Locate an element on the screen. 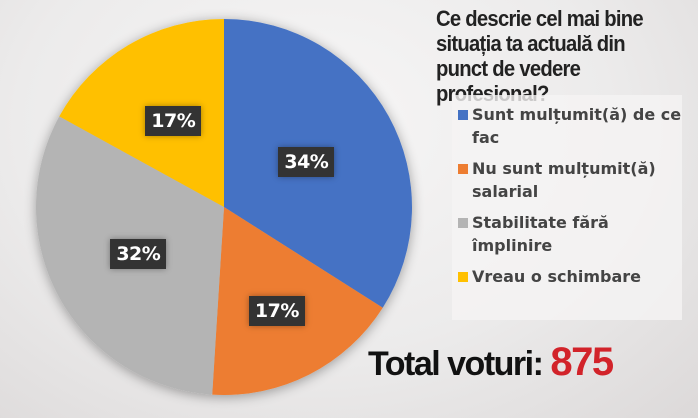  legend-item: Nu sunt mulțumit(ă) salarial is located at coordinates (567, 180).